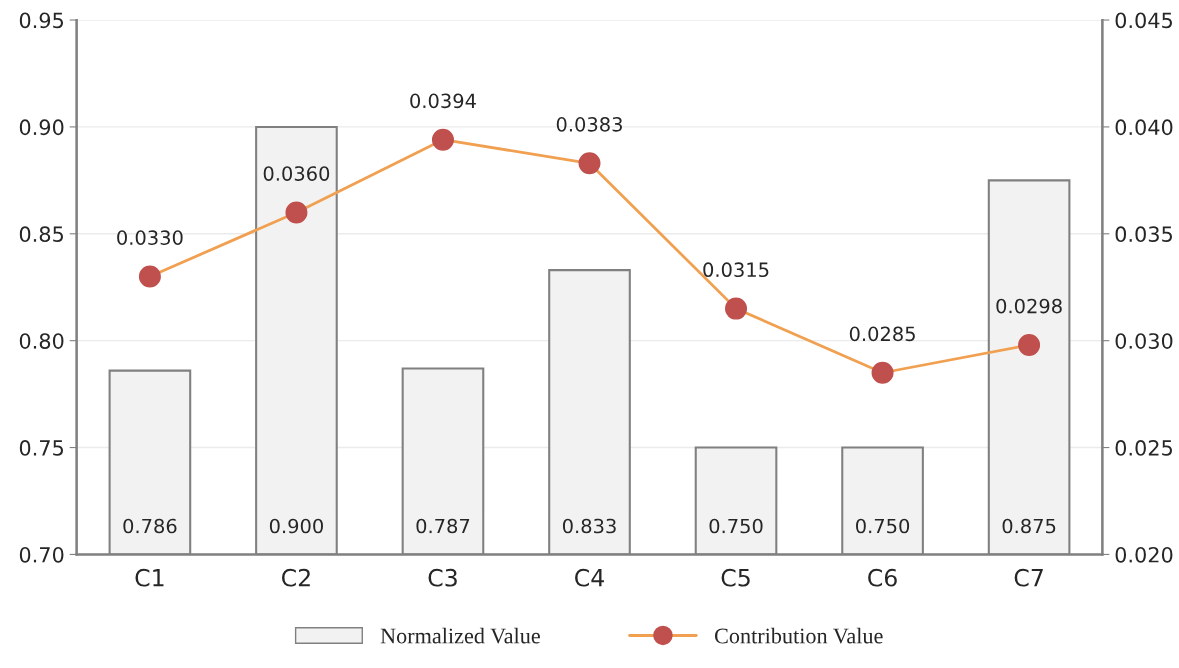 The height and width of the screenshot is (668, 1179). Describe the element at coordinates (150, 238) in the screenshot. I see `data-label: 0.0330` at that location.